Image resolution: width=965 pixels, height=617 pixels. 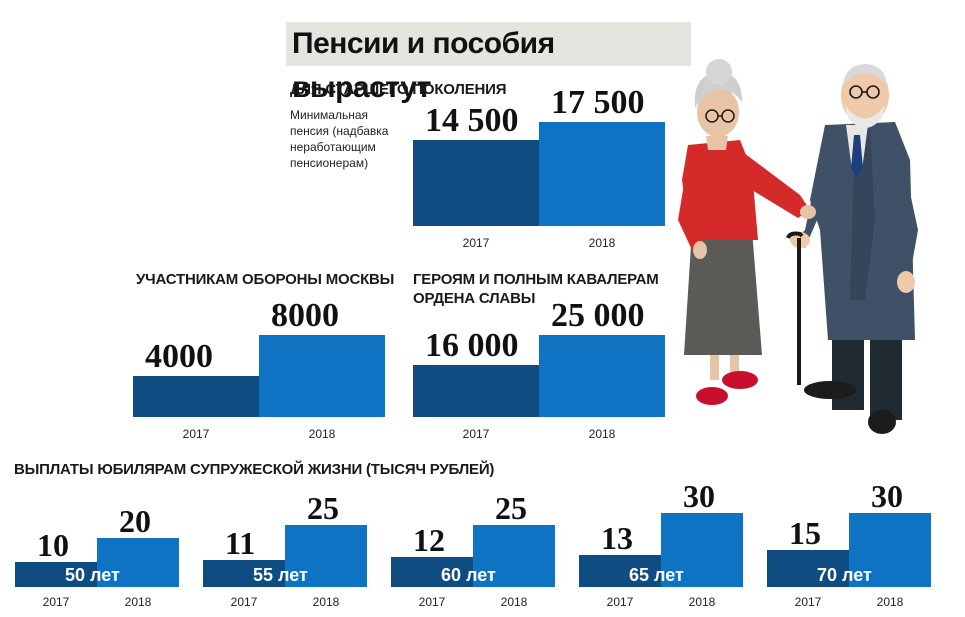 I want to click on value-label: 10, so click(x=53, y=545).